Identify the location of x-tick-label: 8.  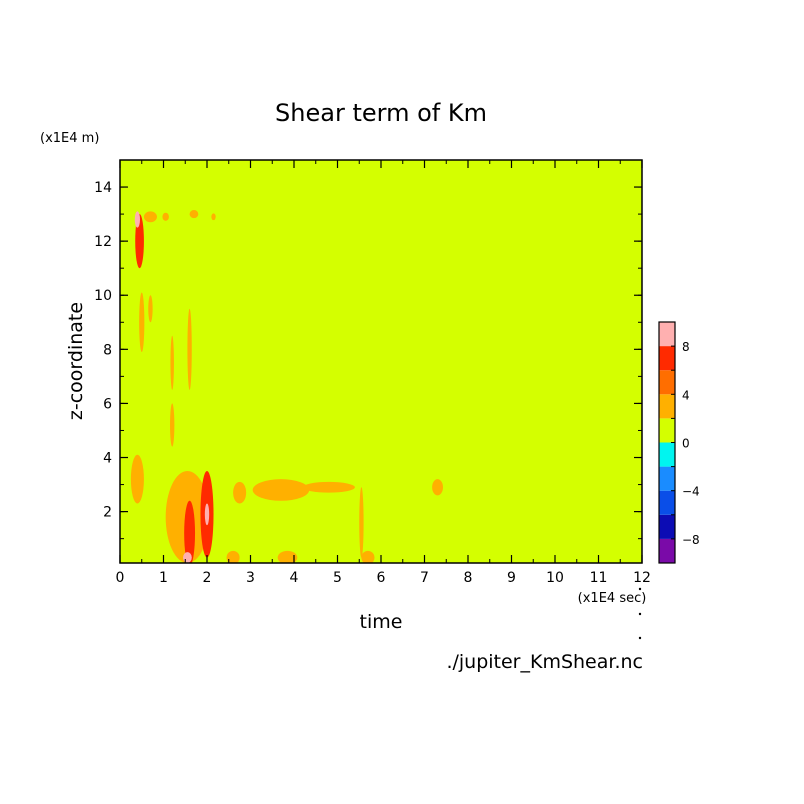
(468, 578).